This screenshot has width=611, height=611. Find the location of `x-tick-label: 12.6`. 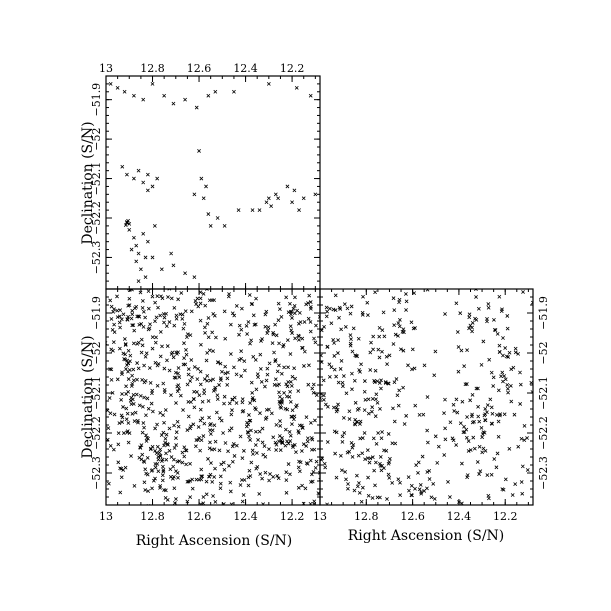

x-tick-label: 12.6 is located at coordinates (199, 68).